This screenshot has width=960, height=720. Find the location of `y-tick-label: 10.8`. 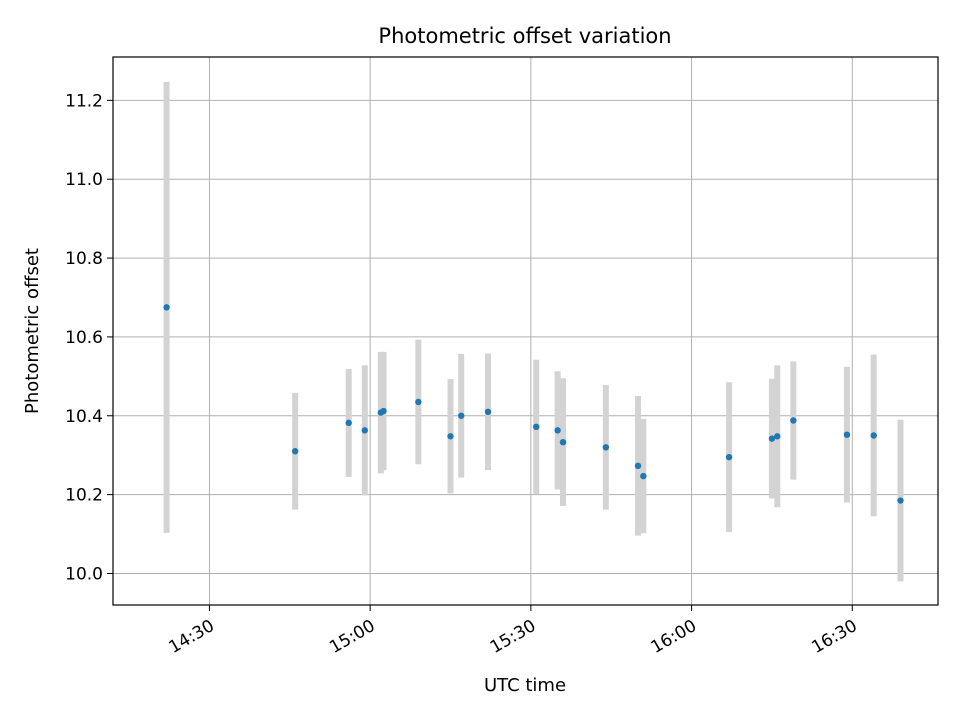

y-tick-label: 10.8 is located at coordinates (84, 259).